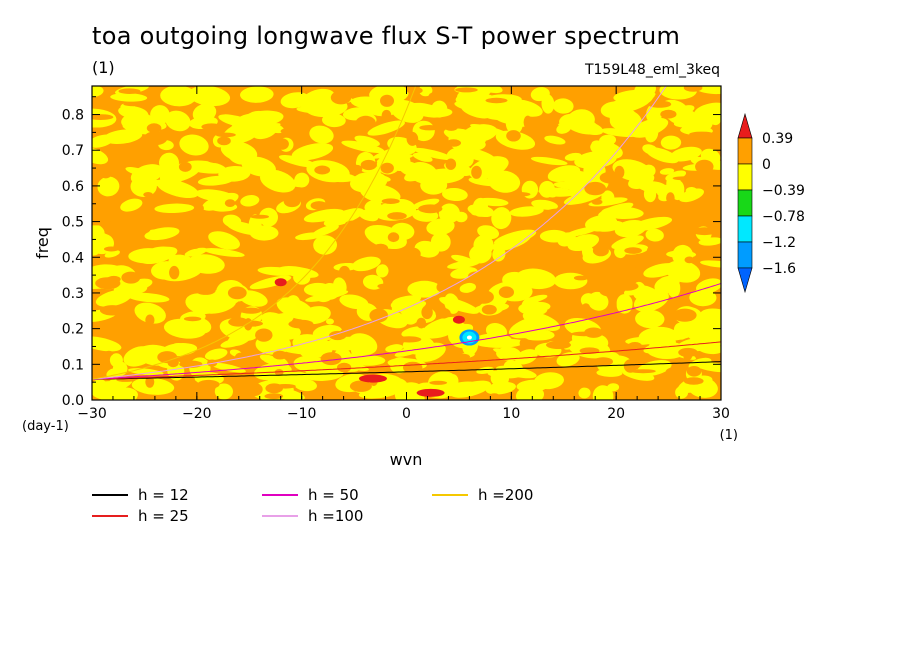 Image resolution: width=904 pixels, height=654 pixels. What do you see at coordinates (73, 187) in the screenshot?
I see `y-tick-label: 0.6` at bounding box center [73, 187].